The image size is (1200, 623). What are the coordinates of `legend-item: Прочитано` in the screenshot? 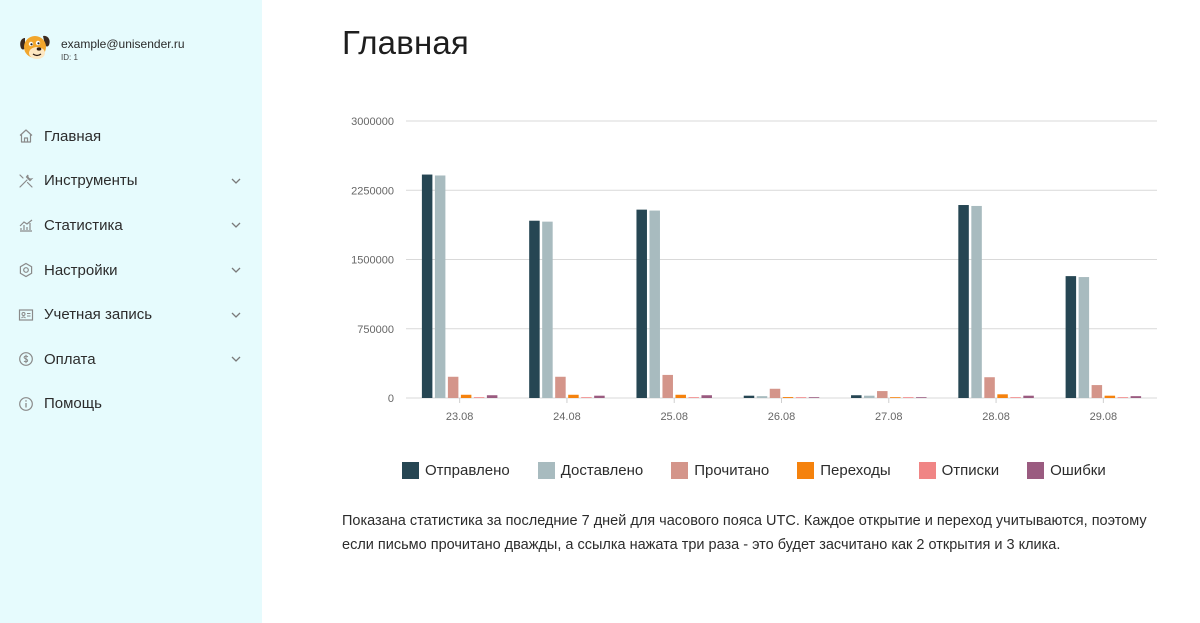 It's located at (720, 470).